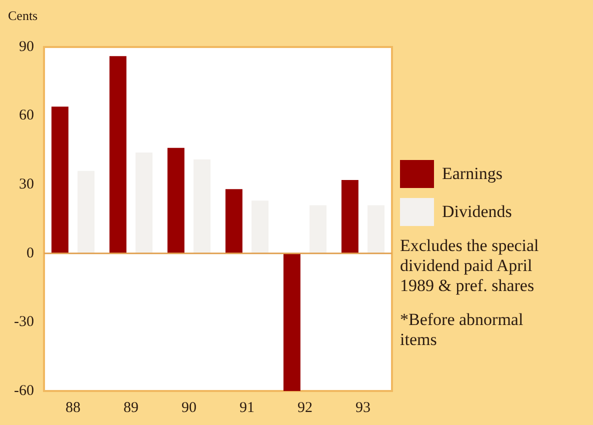 Image resolution: width=593 pixels, height=425 pixels. I want to click on y-tick-label: 30, so click(26, 184).